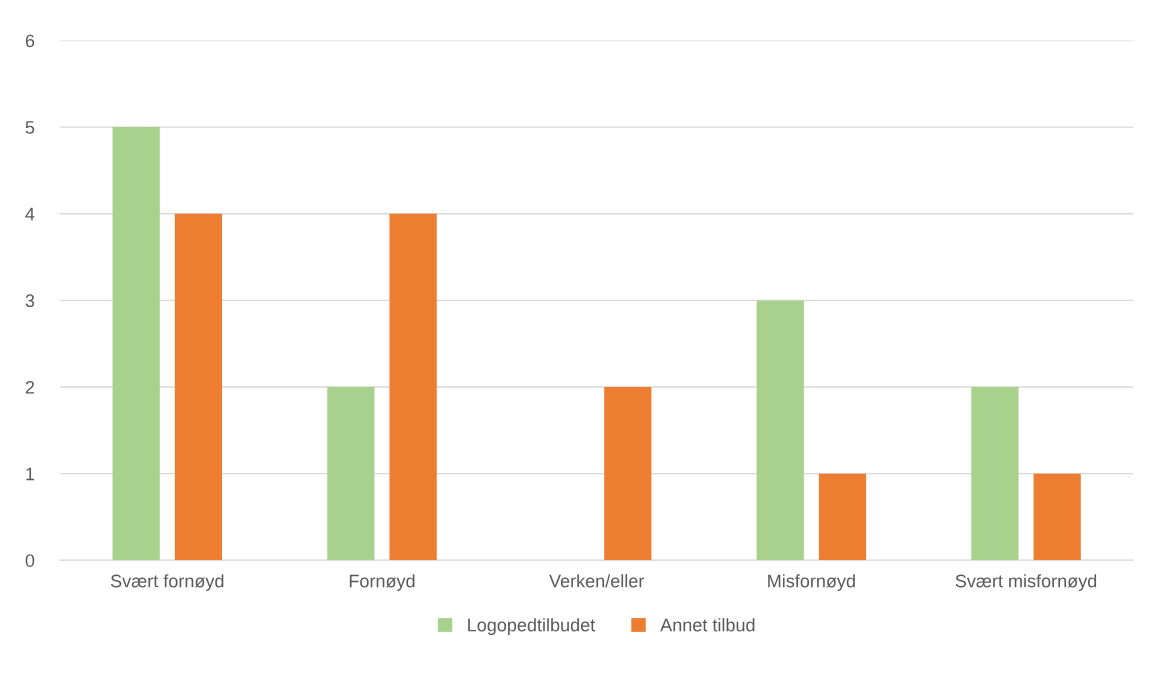  What do you see at coordinates (1026, 582) in the screenshot?
I see `x-tick-label: Svært misfornøyd` at bounding box center [1026, 582].